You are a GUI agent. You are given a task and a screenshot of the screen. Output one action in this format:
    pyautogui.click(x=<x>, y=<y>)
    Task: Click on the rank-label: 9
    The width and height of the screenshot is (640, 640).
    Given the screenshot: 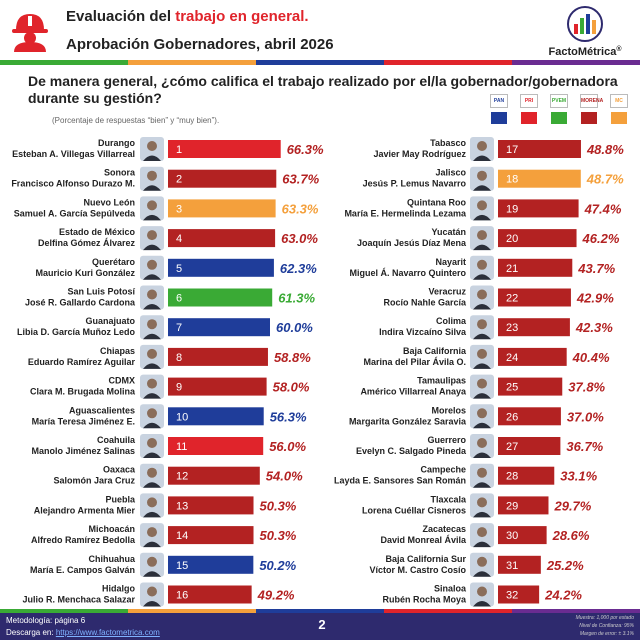 What is the action you would take?
    pyautogui.click(x=179, y=388)
    